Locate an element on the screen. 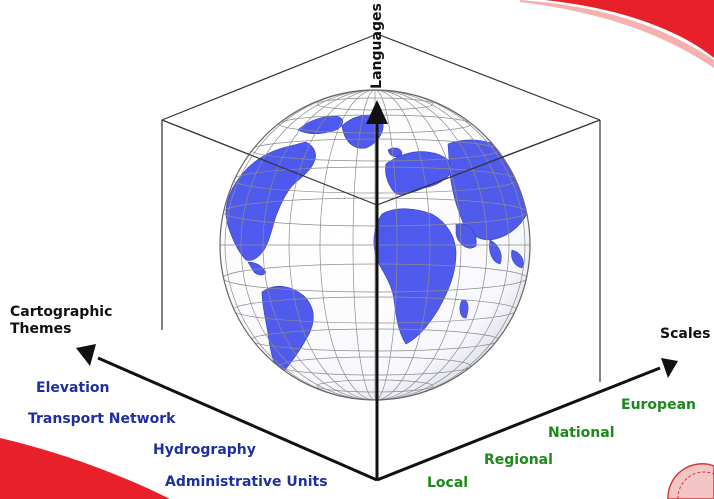 The image size is (714, 499). seal-logo-bottom-right is located at coordinates (690, 481).